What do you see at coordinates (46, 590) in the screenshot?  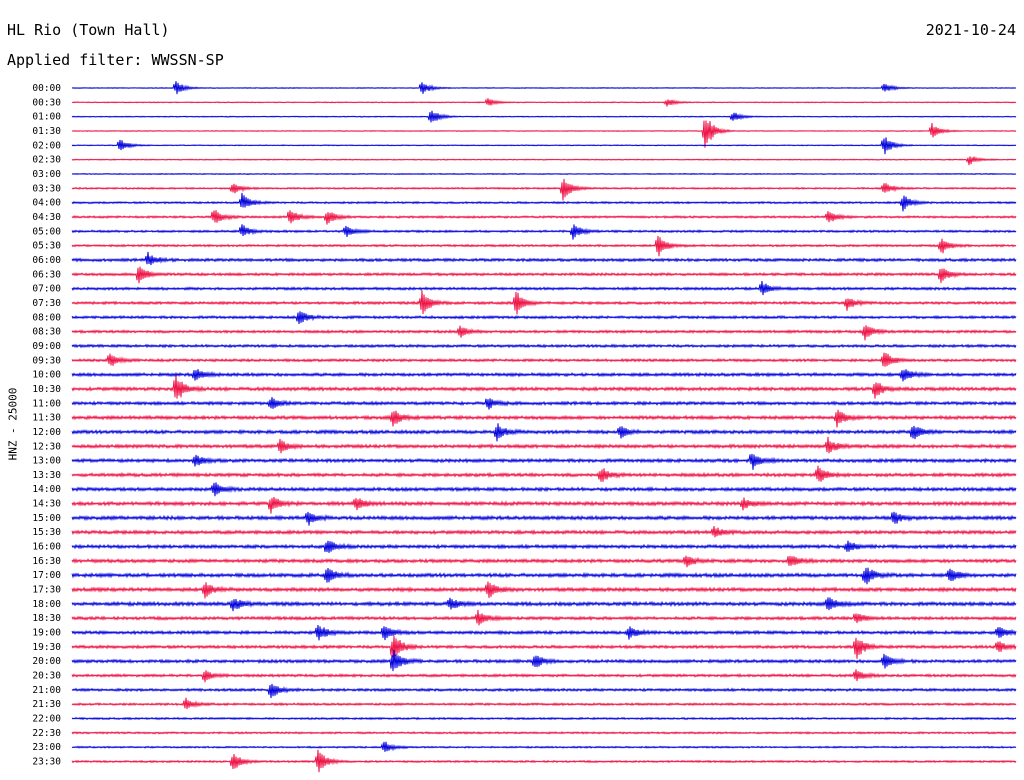 I see `tick-label: 17:30` at bounding box center [46, 590].